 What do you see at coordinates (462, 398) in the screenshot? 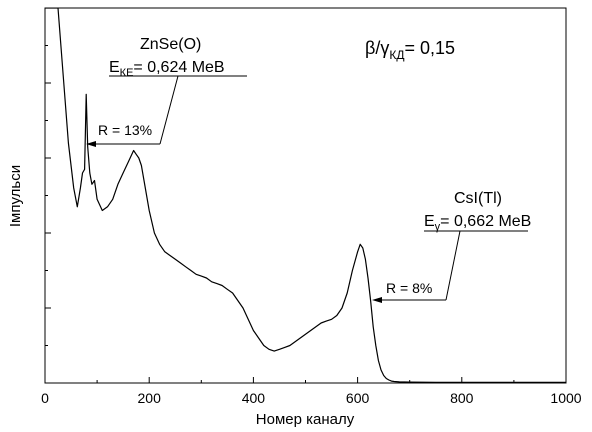
I see `x-tick-label: 800` at bounding box center [462, 398].